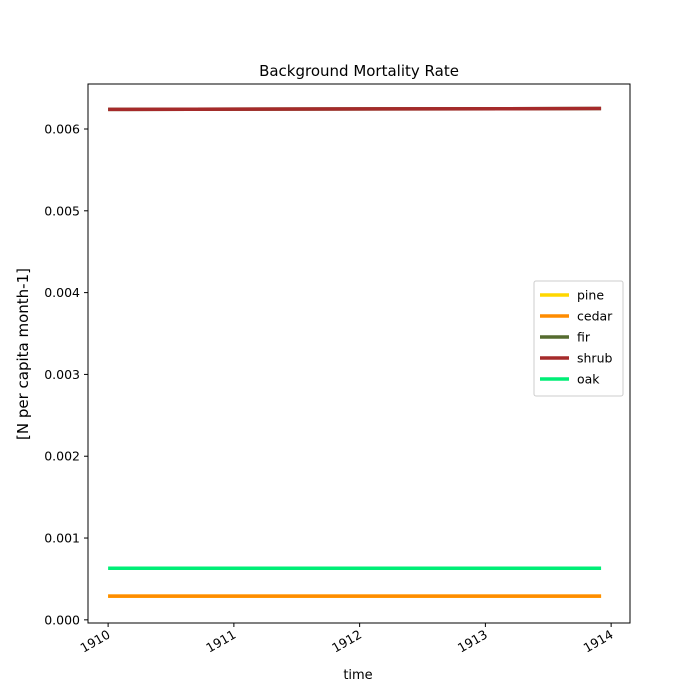 The width and height of the screenshot is (700, 700). I want to click on y-axis: 0.000 0.001 0.002 0.003 0.004 0.005 0.006, so click(66, 374).